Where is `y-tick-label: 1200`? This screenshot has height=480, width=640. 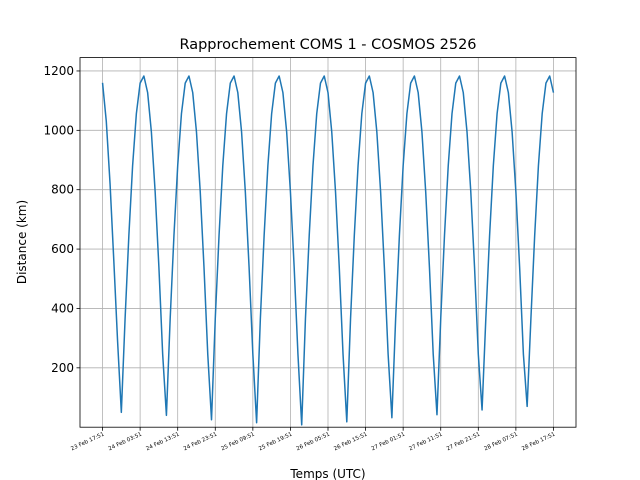 y-tick-label: 1200 is located at coordinates (58, 71).